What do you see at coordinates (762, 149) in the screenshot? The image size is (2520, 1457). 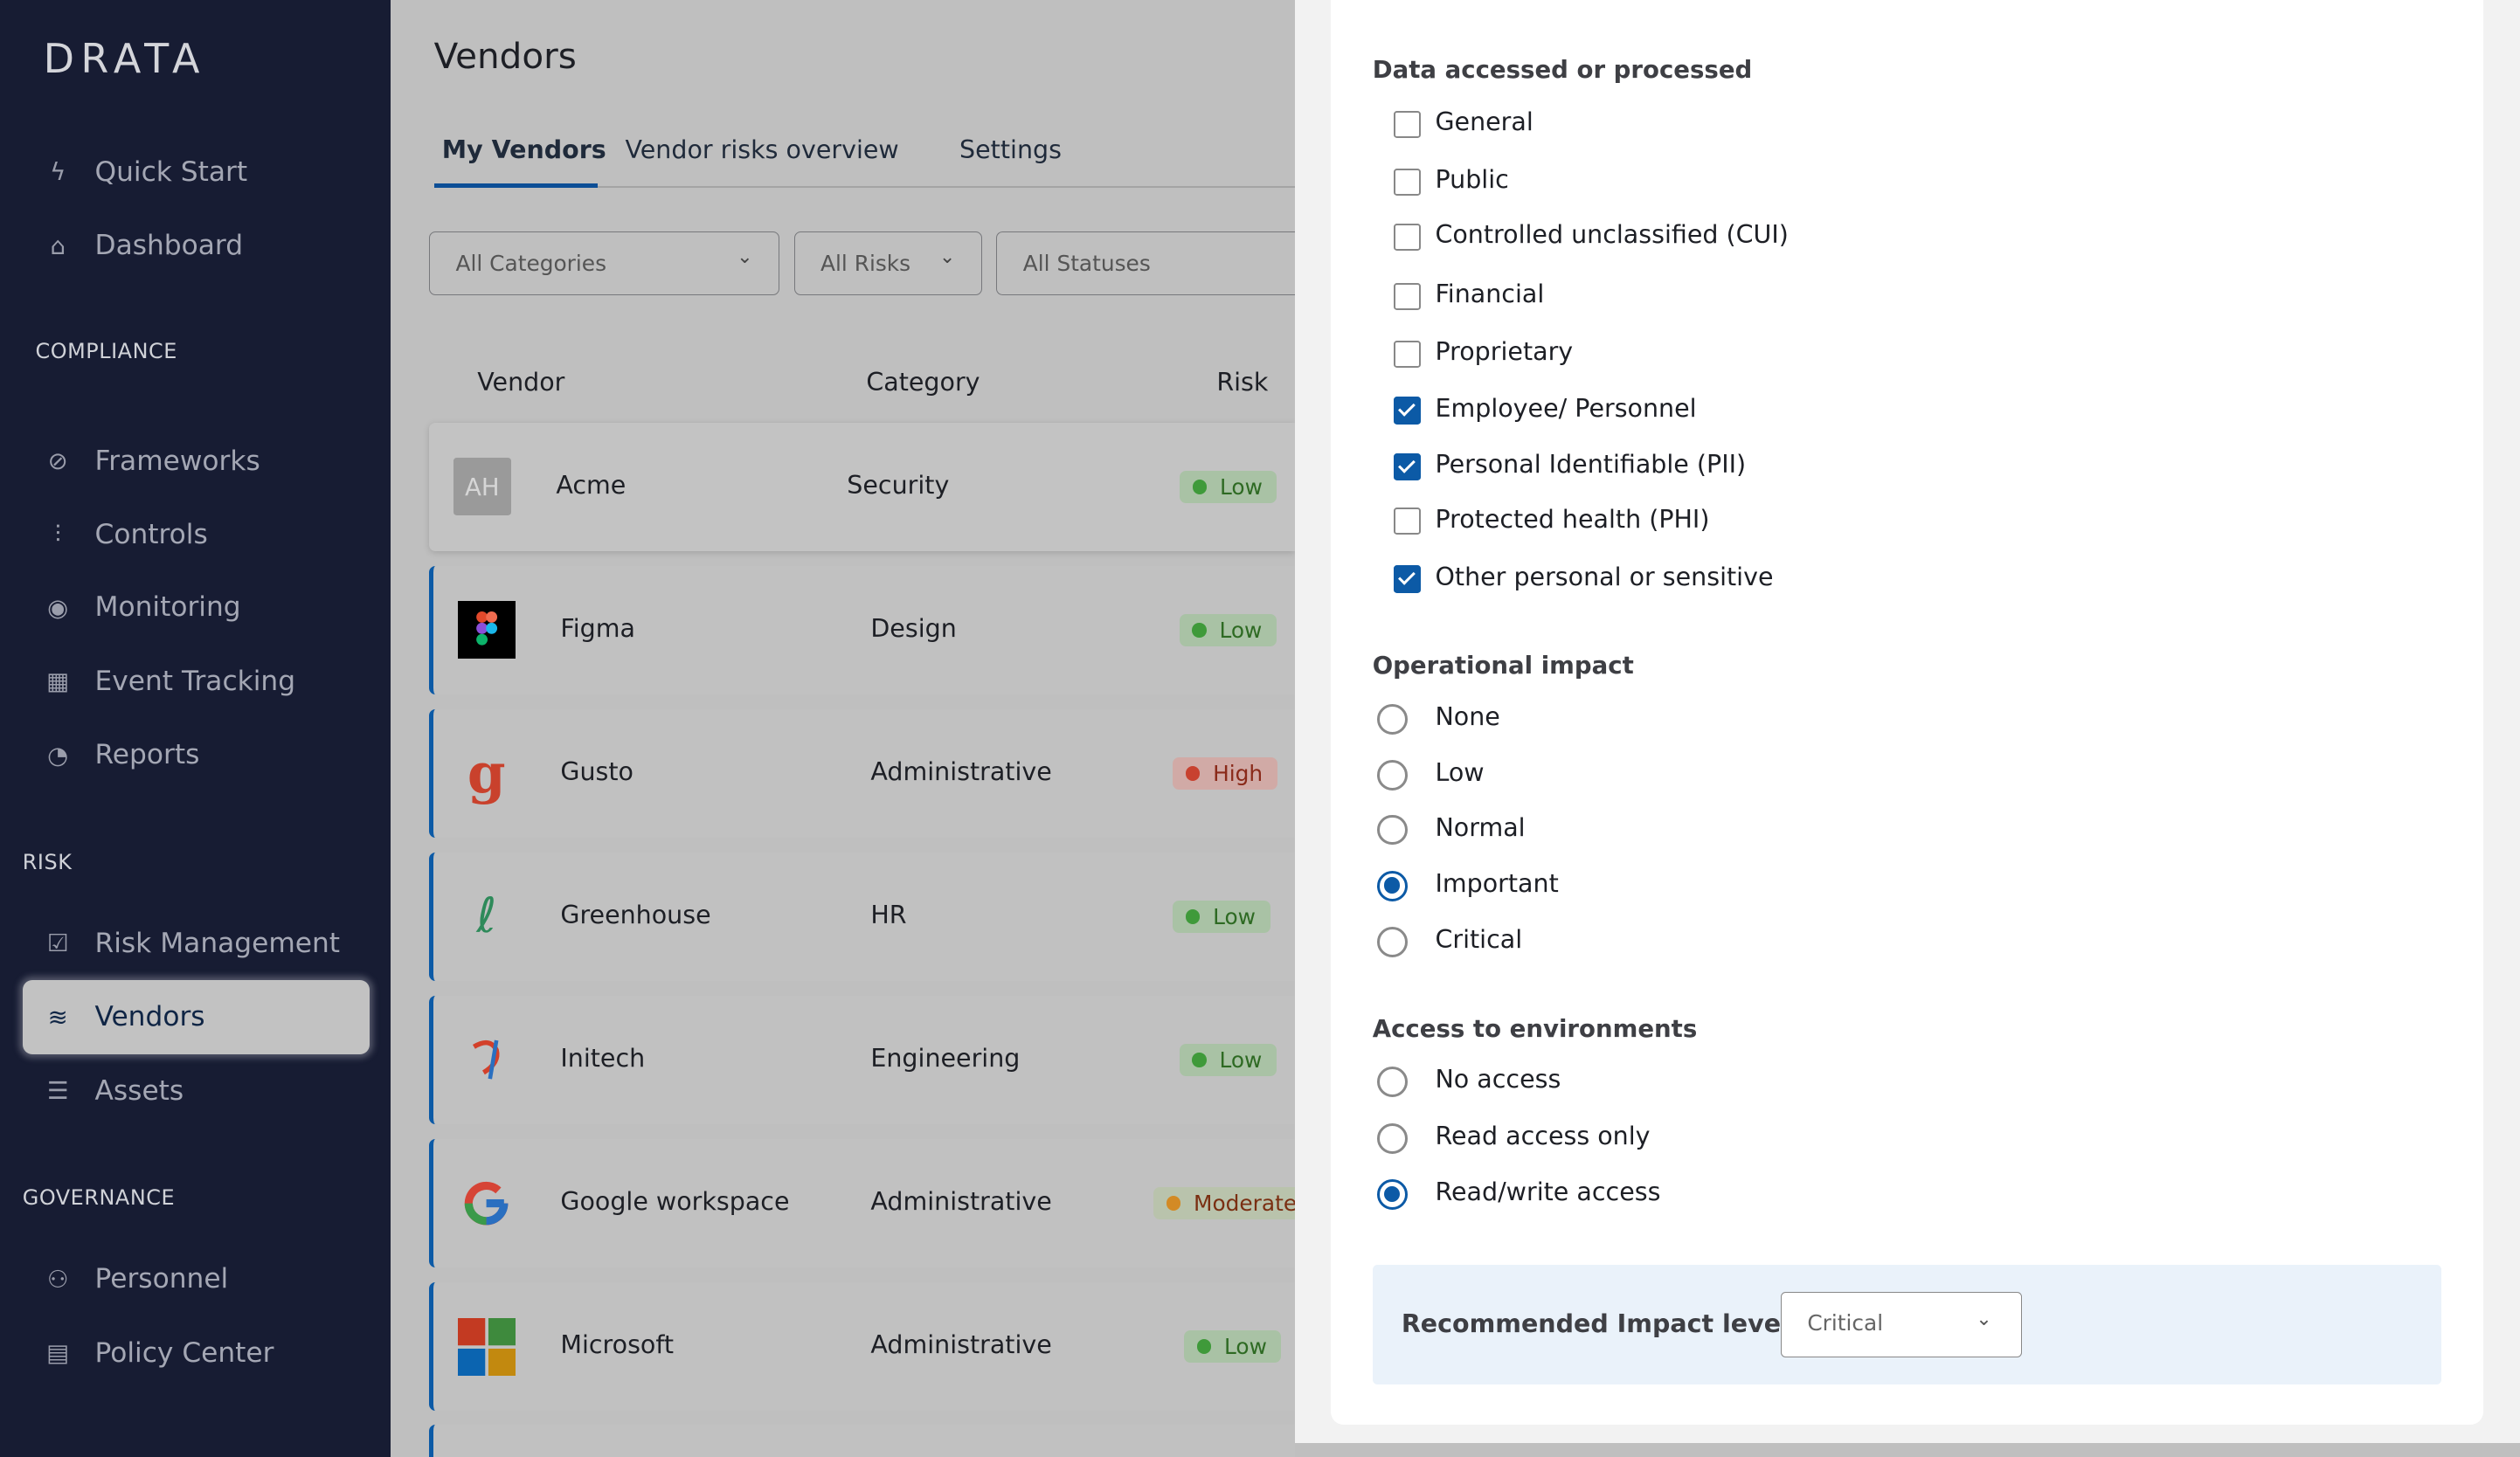 I see `tab-vendor-risks-overview: Vendor risks overview` at bounding box center [762, 149].